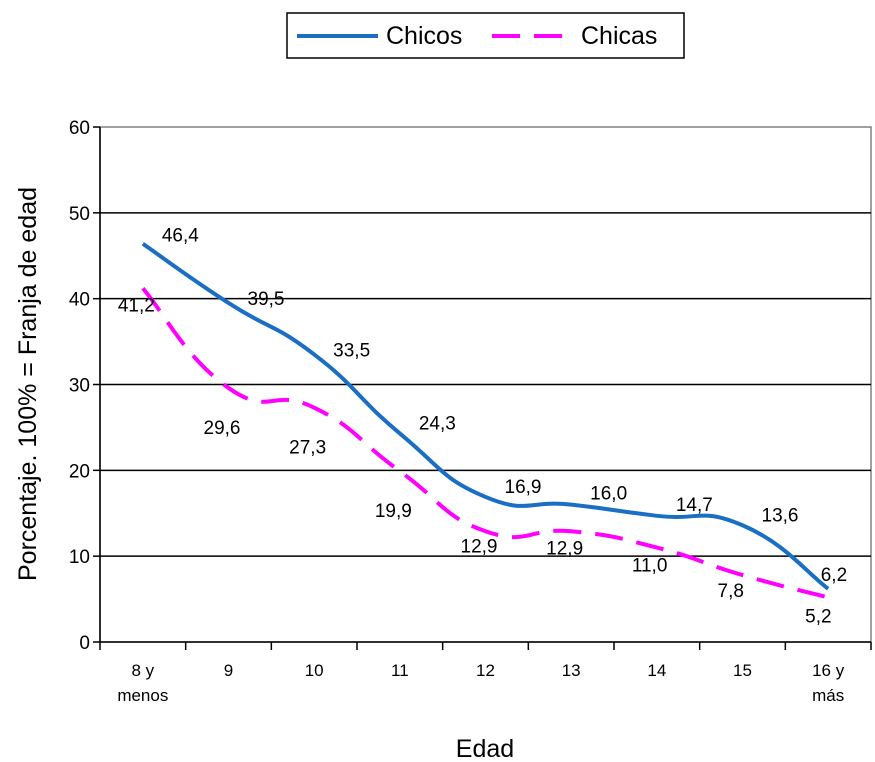 Image resolution: width=875 pixels, height=762 pixels. I want to click on x-tick-label-line: 12, so click(485, 670).